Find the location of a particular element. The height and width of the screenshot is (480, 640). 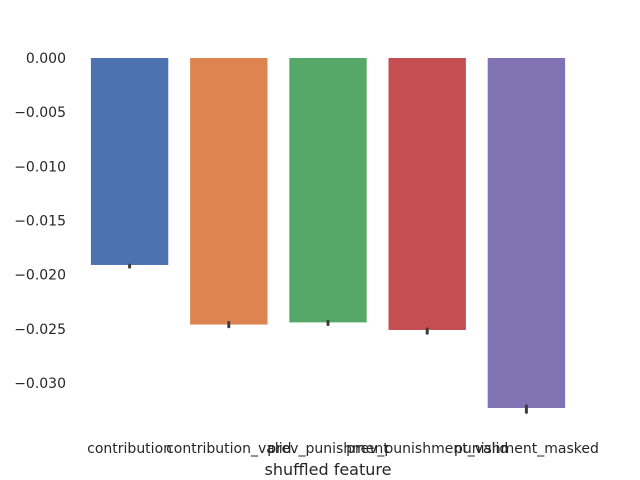

x-axis-label: shuffled feature is located at coordinates (328, 469).